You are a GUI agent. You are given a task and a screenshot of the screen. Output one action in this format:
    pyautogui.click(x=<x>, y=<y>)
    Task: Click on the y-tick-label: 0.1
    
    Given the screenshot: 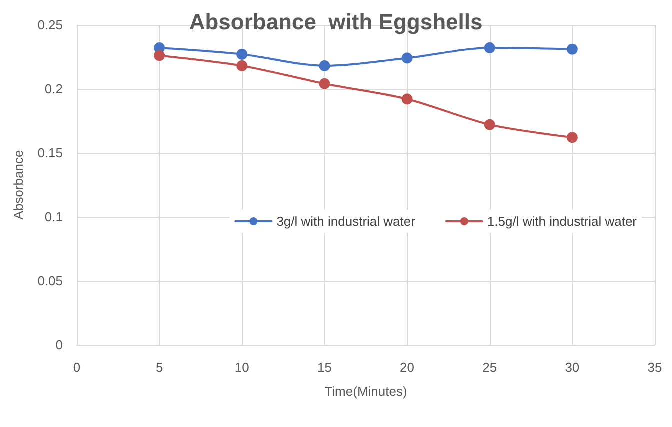 What is the action you would take?
    pyautogui.click(x=53, y=217)
    